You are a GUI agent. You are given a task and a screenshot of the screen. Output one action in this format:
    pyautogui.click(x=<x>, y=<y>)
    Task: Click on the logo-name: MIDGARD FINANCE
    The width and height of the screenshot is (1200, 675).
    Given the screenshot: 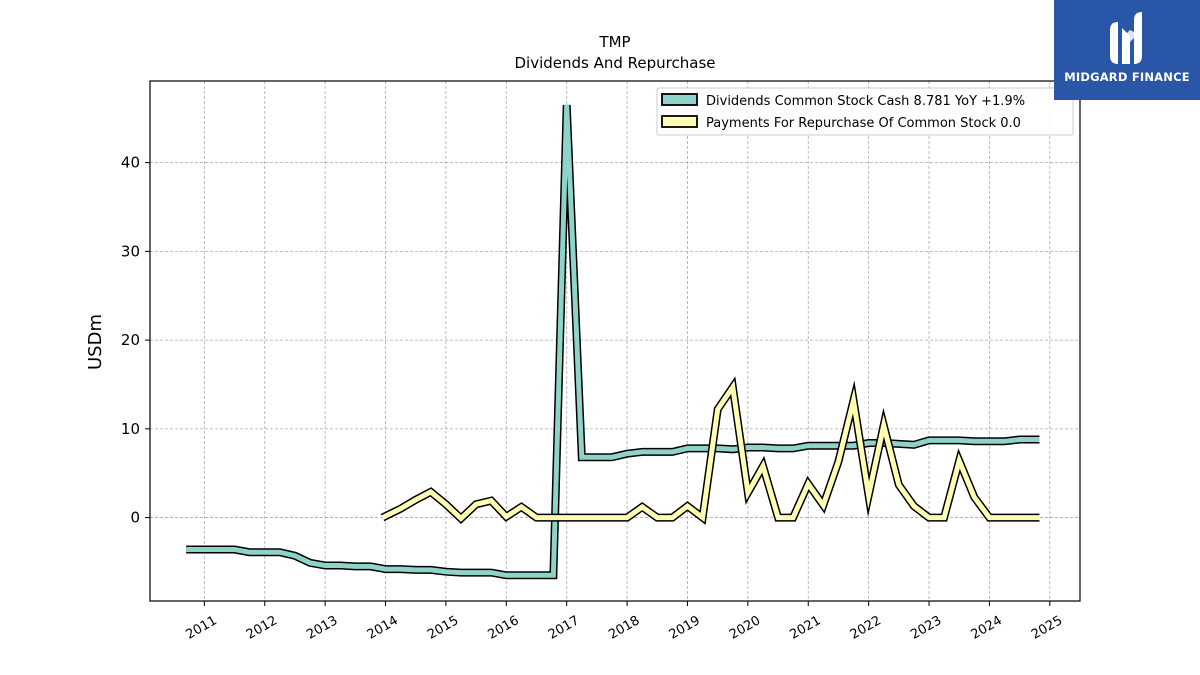 What is the action you would take?
    pyautogui.click(x=1127, y=77)
    